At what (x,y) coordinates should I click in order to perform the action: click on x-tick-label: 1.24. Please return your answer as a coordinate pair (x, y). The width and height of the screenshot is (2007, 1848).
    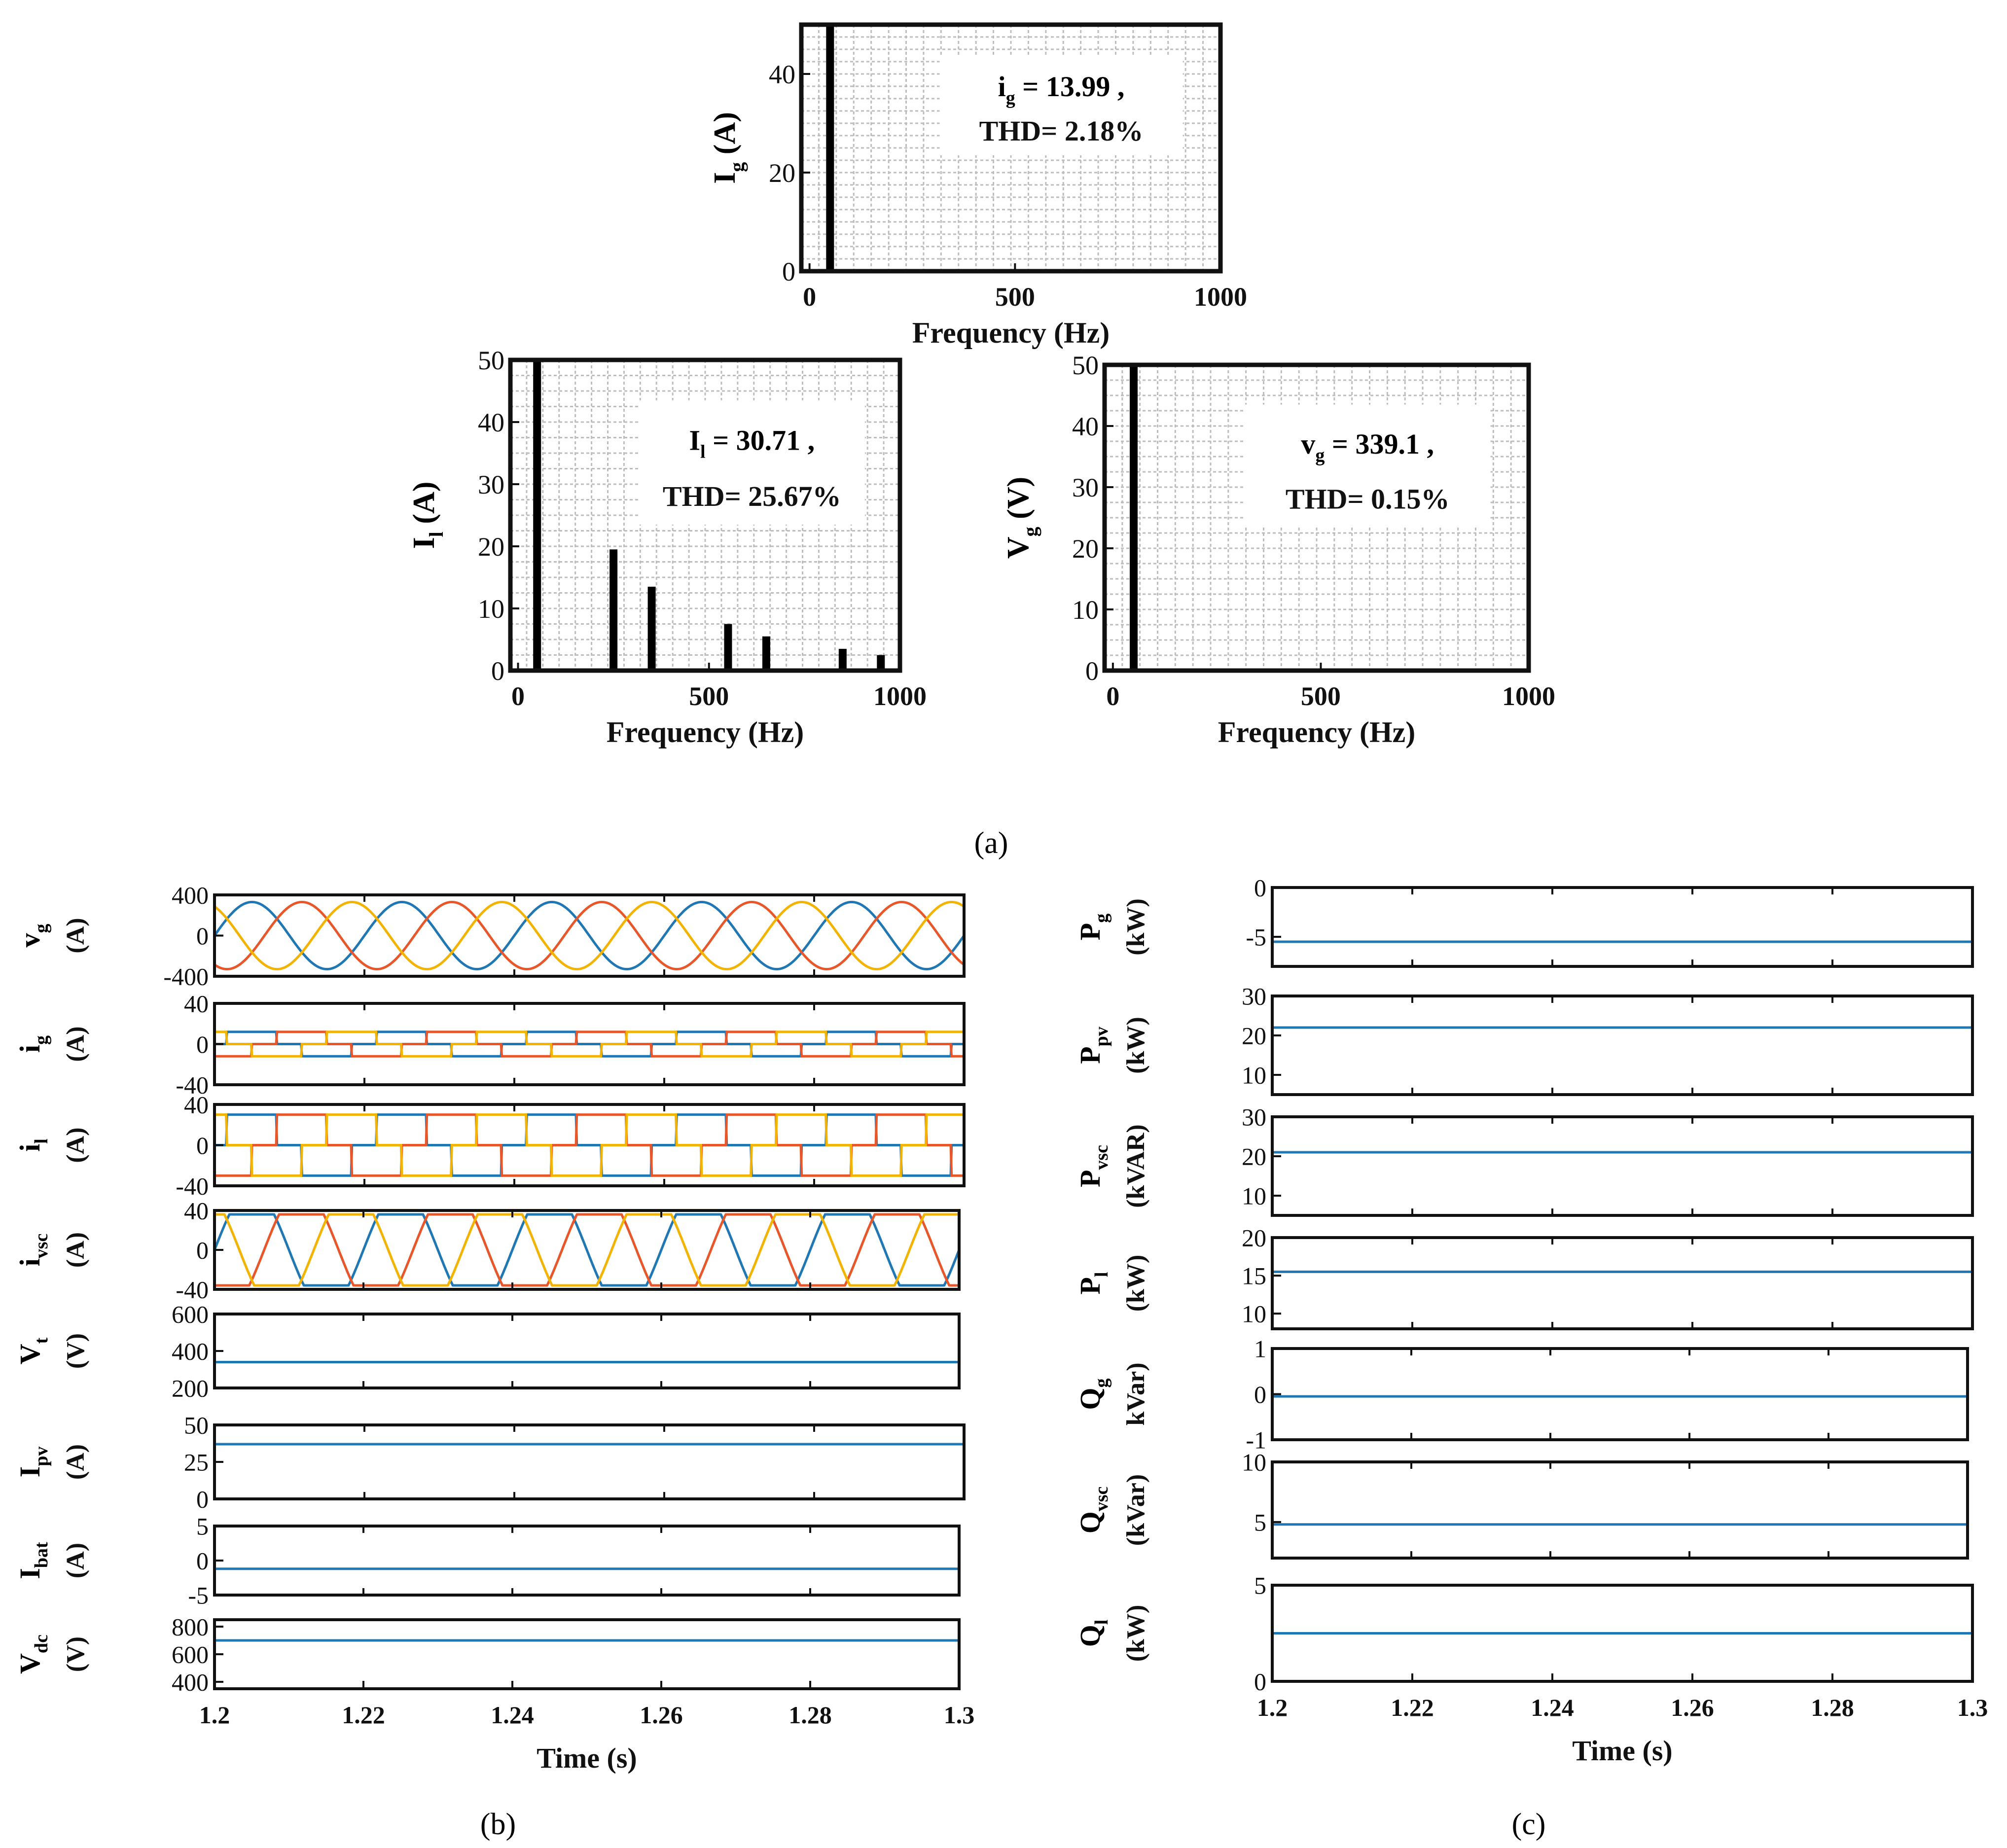
    Looking at the image, I should click on (1553, 1707).